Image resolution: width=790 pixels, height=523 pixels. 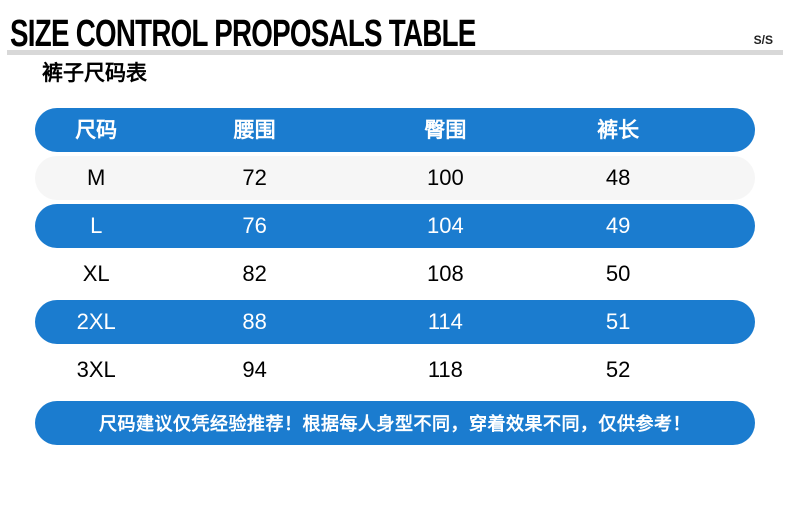 I want to click on page-title: SIZE CONTROL PROPOSALS TABLE, so click(x=329, y=34).